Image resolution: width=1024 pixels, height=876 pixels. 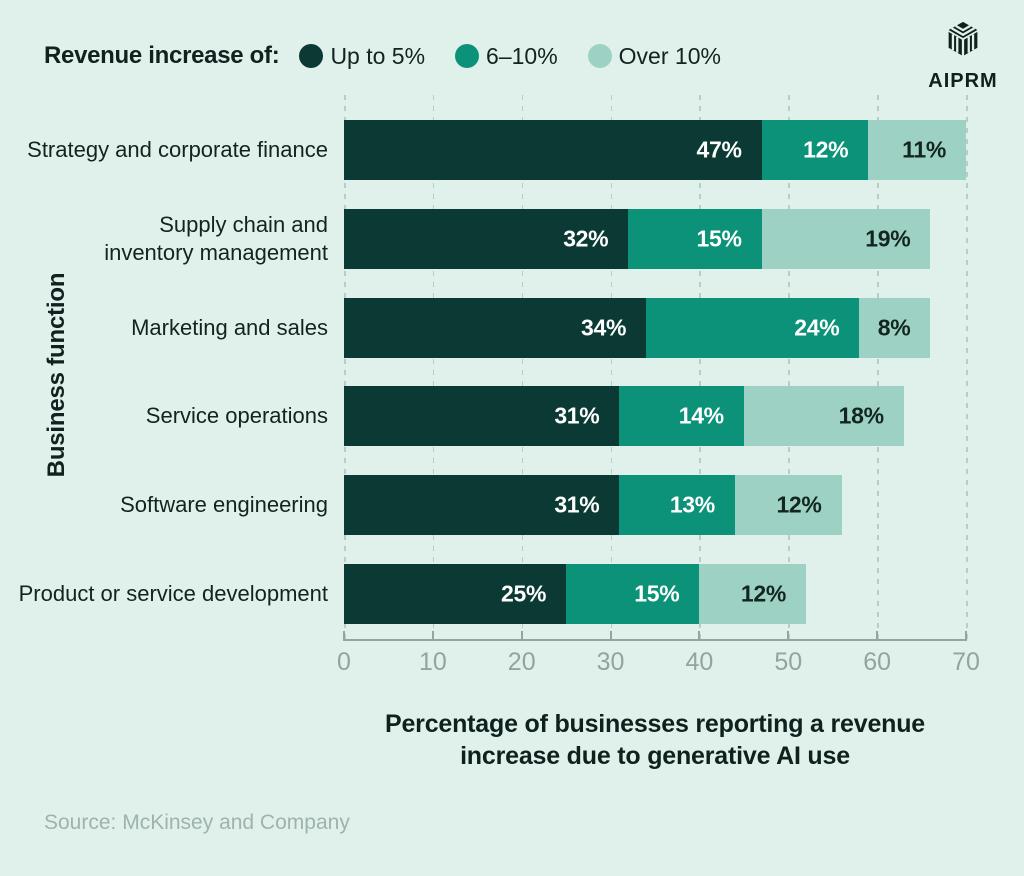 I want to click on x-axis-tick-label-20: 20, so click(x=521, y=662).